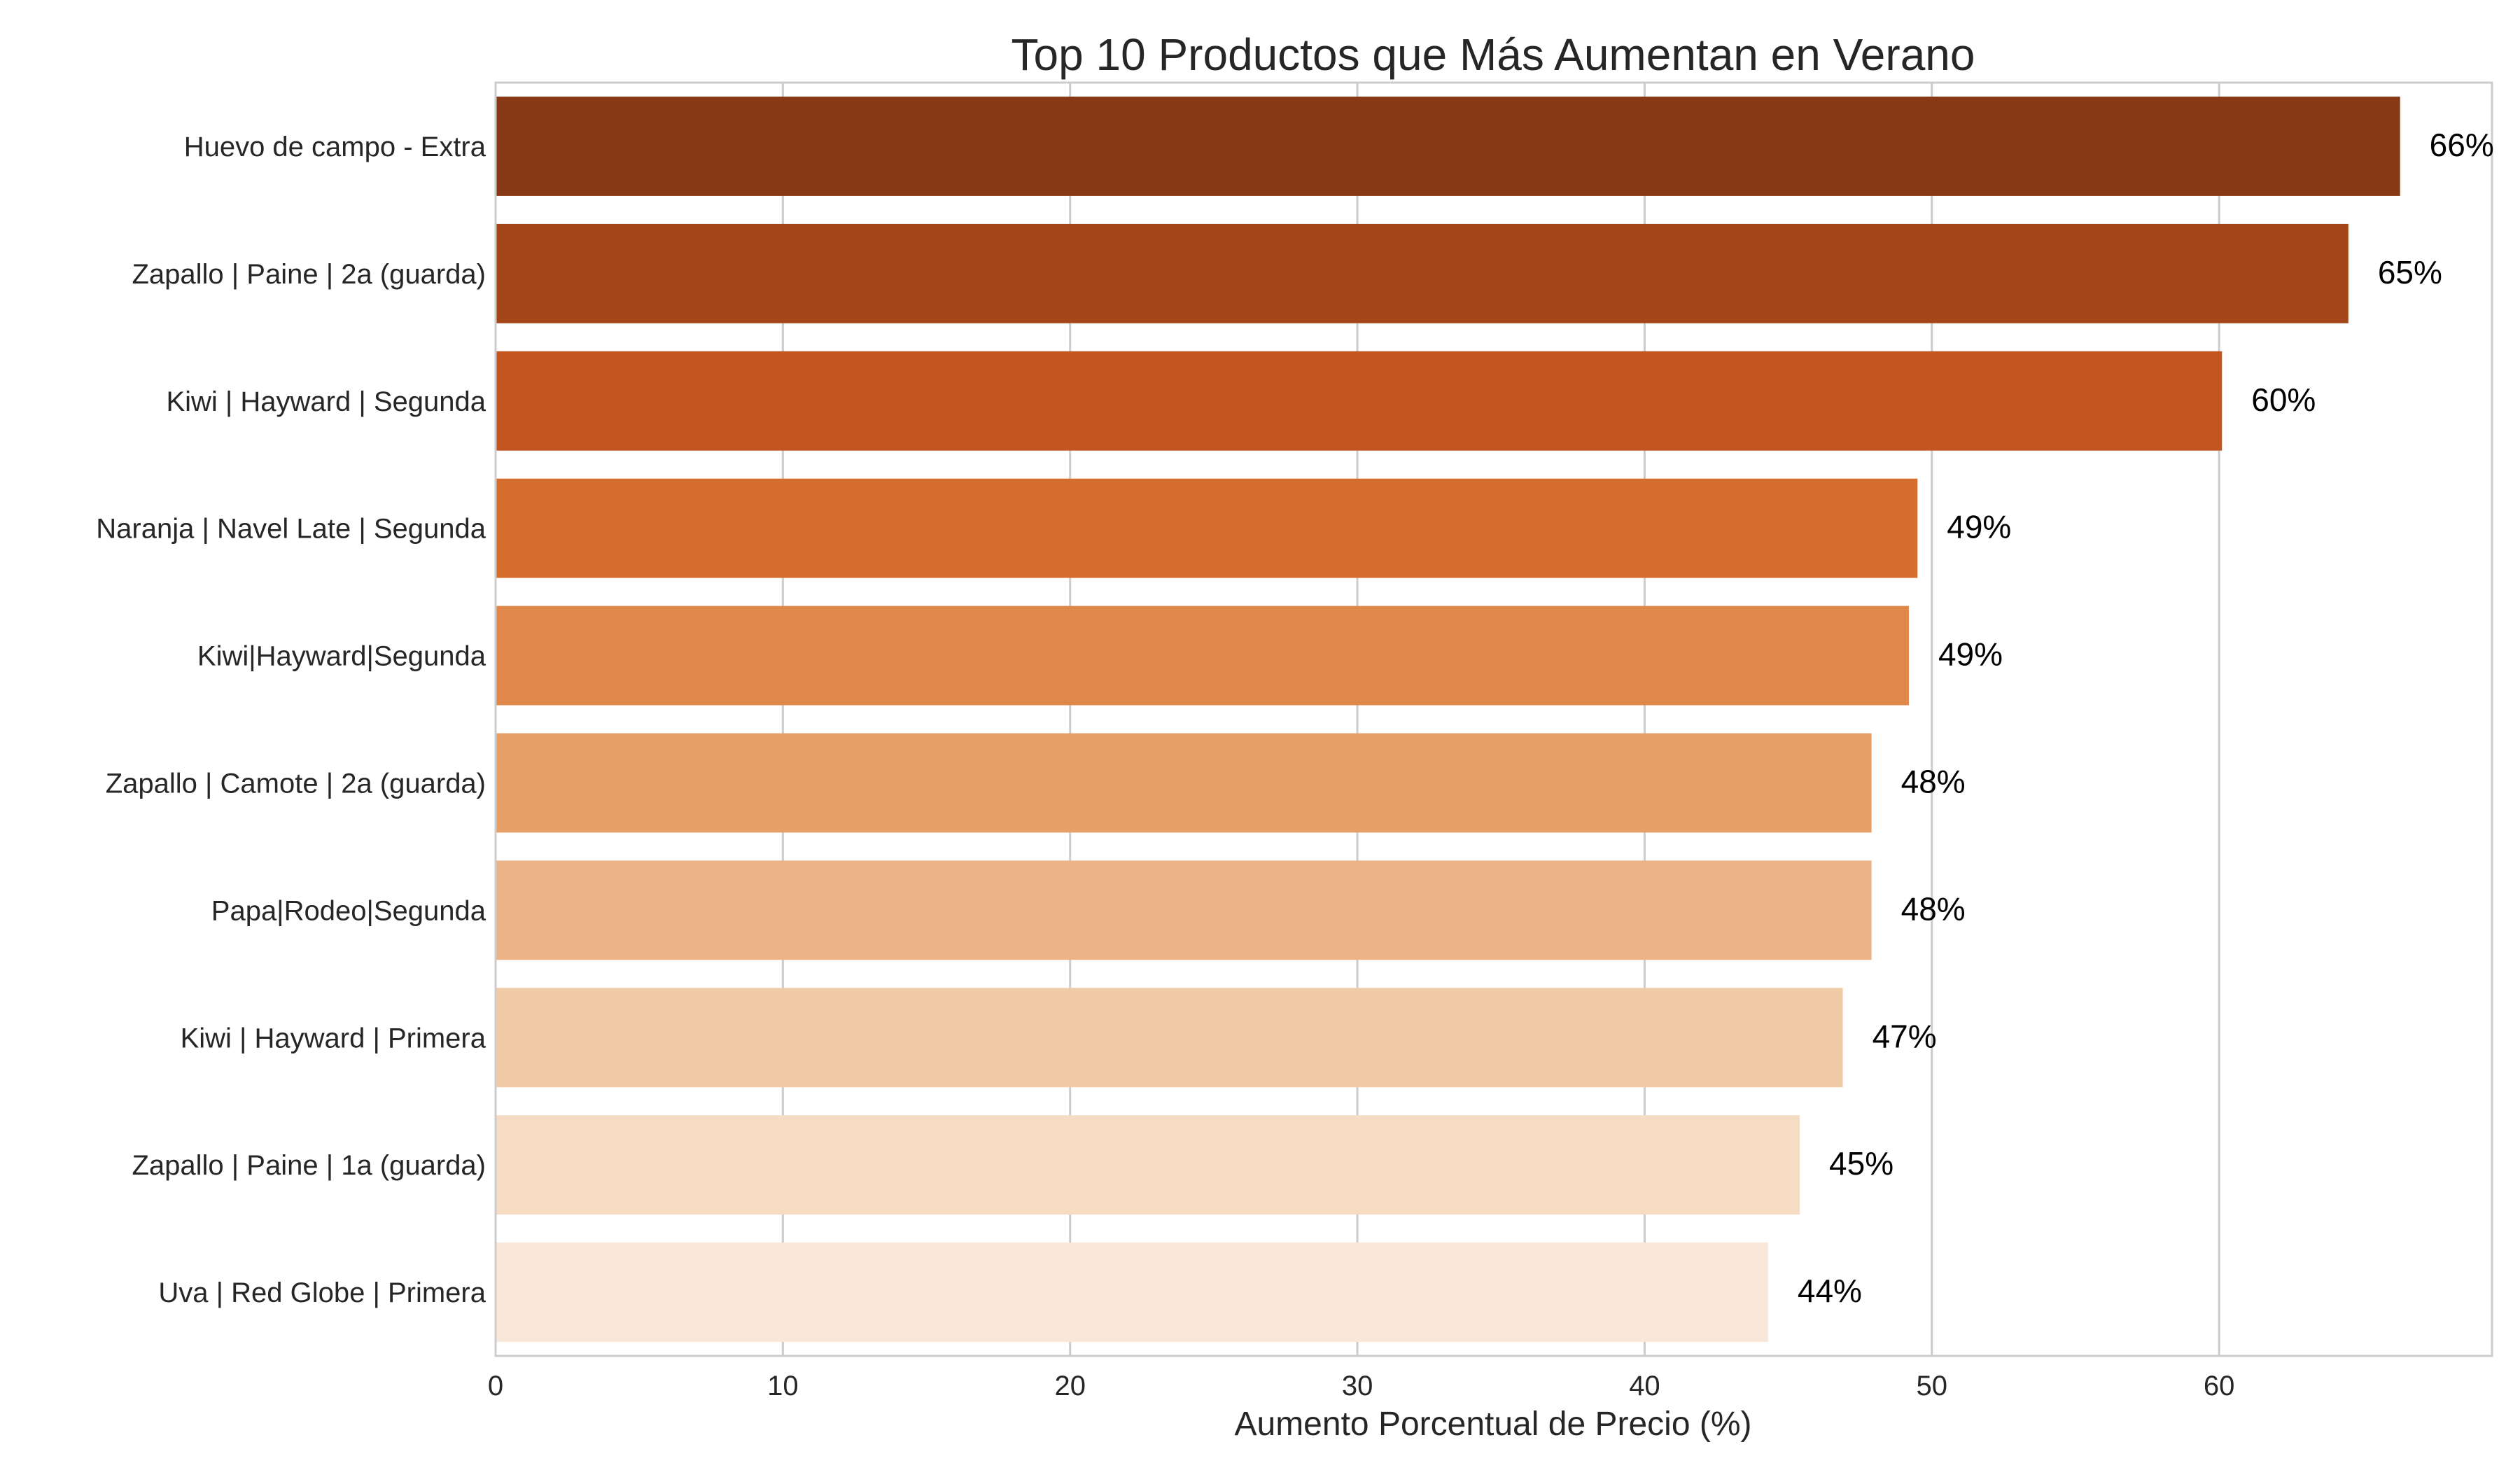  I want to click on data-label-zapallo-camote-2a-guarda: 48%, so click(1933, 781).